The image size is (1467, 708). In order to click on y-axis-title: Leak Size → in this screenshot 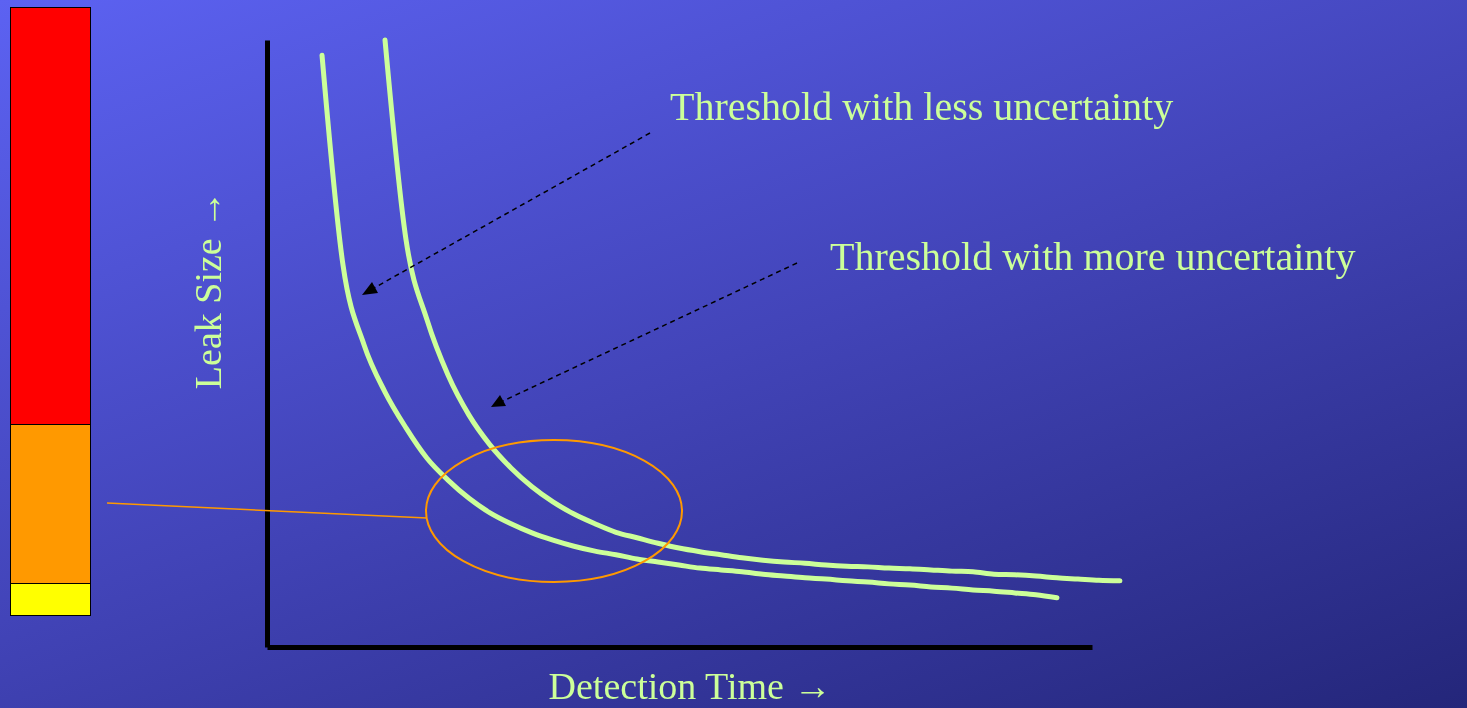, I will do `click(208, 290)`.